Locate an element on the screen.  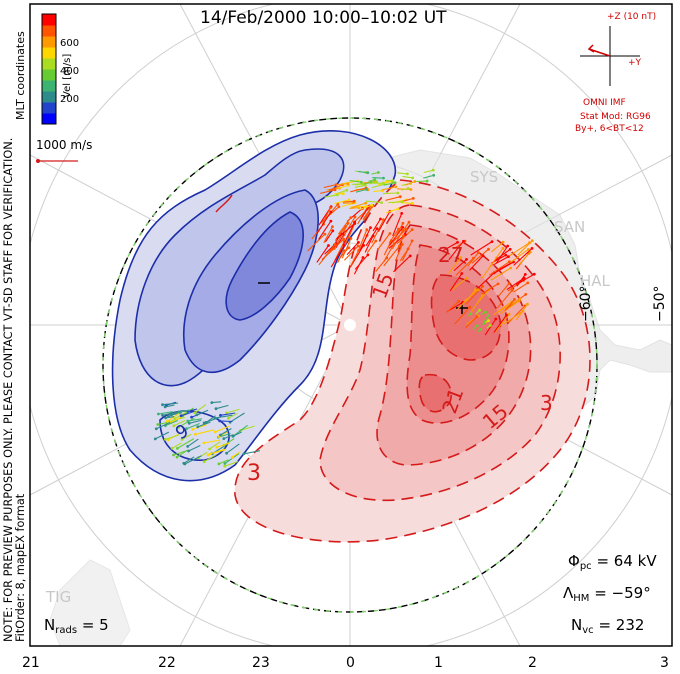
fit-order-note: FitOrder: 8, mapEX format is located at coordinates (20, 567).